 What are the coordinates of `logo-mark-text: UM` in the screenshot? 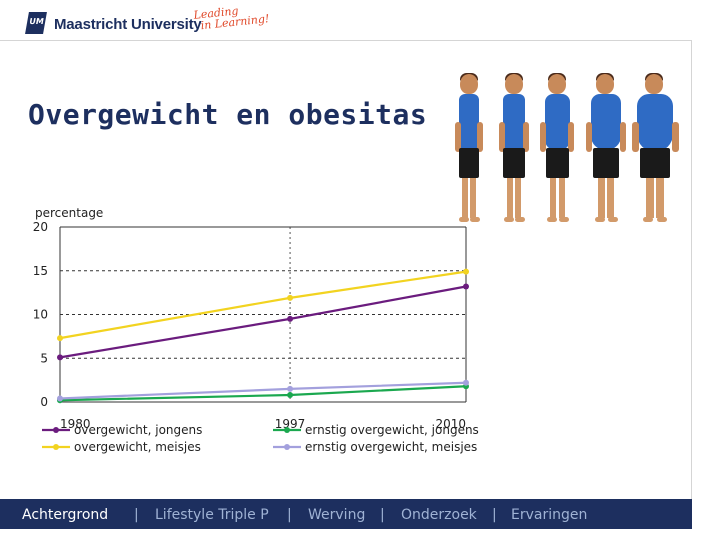 It's located at (36, 21).